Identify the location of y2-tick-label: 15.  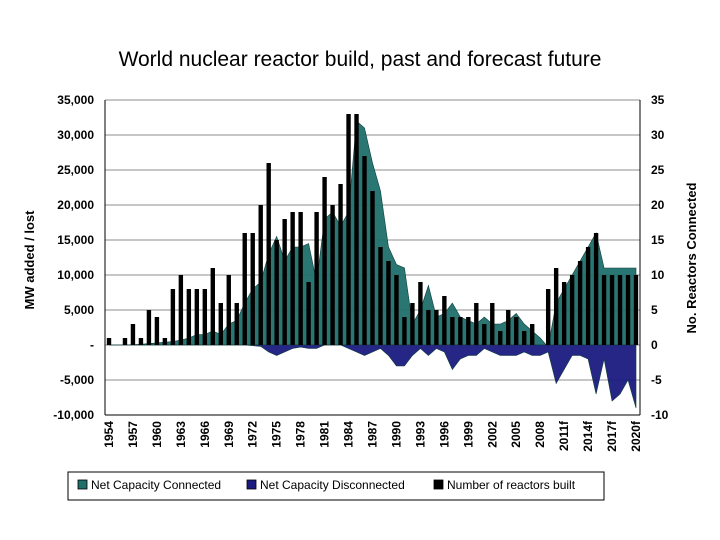
(658, 240).